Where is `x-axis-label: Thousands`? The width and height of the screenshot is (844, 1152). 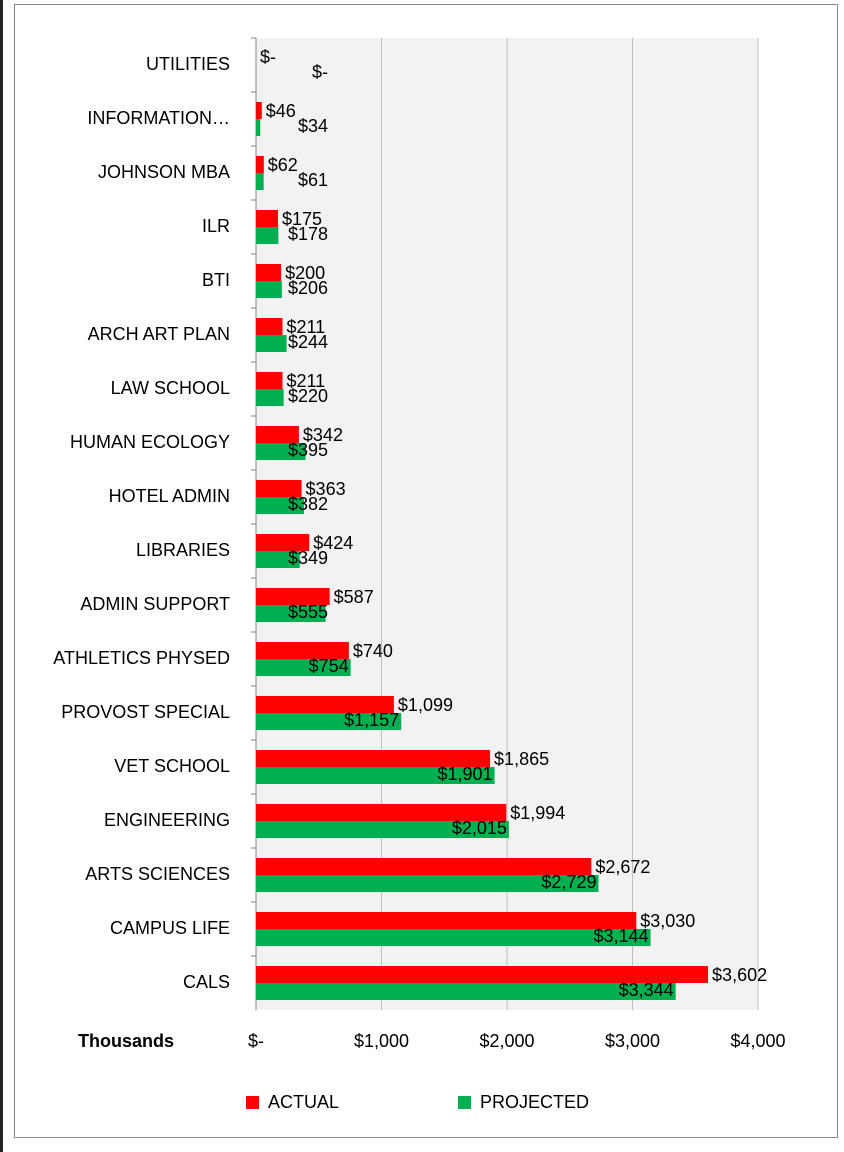
x-axis-label: Thousands is located at coordinates (126, 1041).